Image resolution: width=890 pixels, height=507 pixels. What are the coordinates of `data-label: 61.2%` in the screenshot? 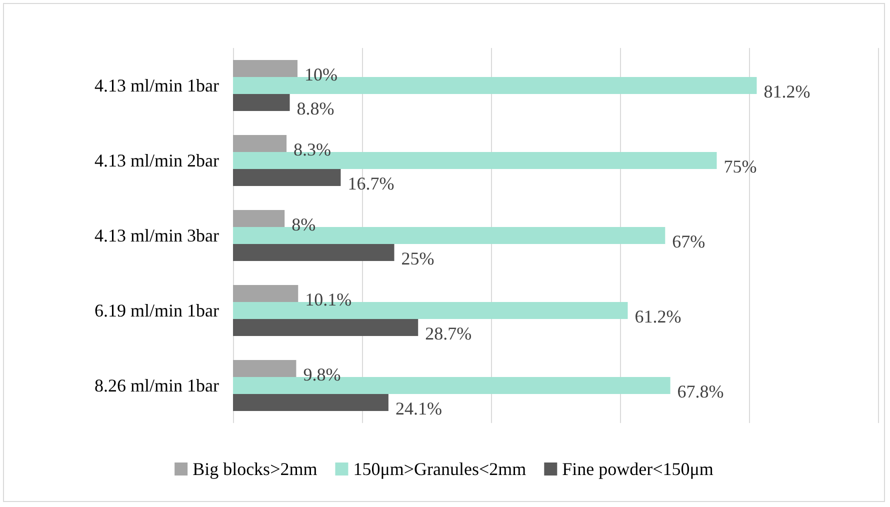 It's located at (658, 316).